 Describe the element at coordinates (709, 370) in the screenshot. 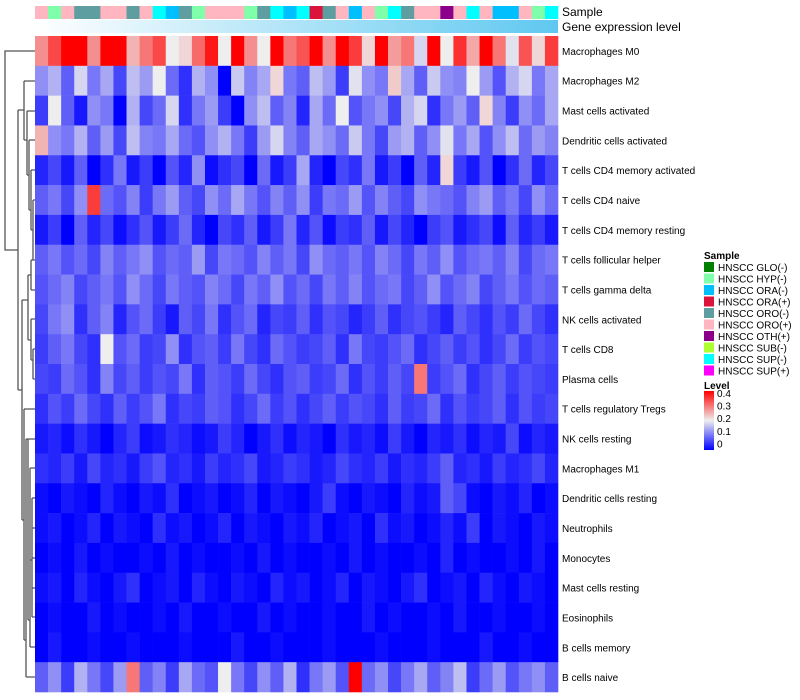

I see `legend-swatch` at that location.